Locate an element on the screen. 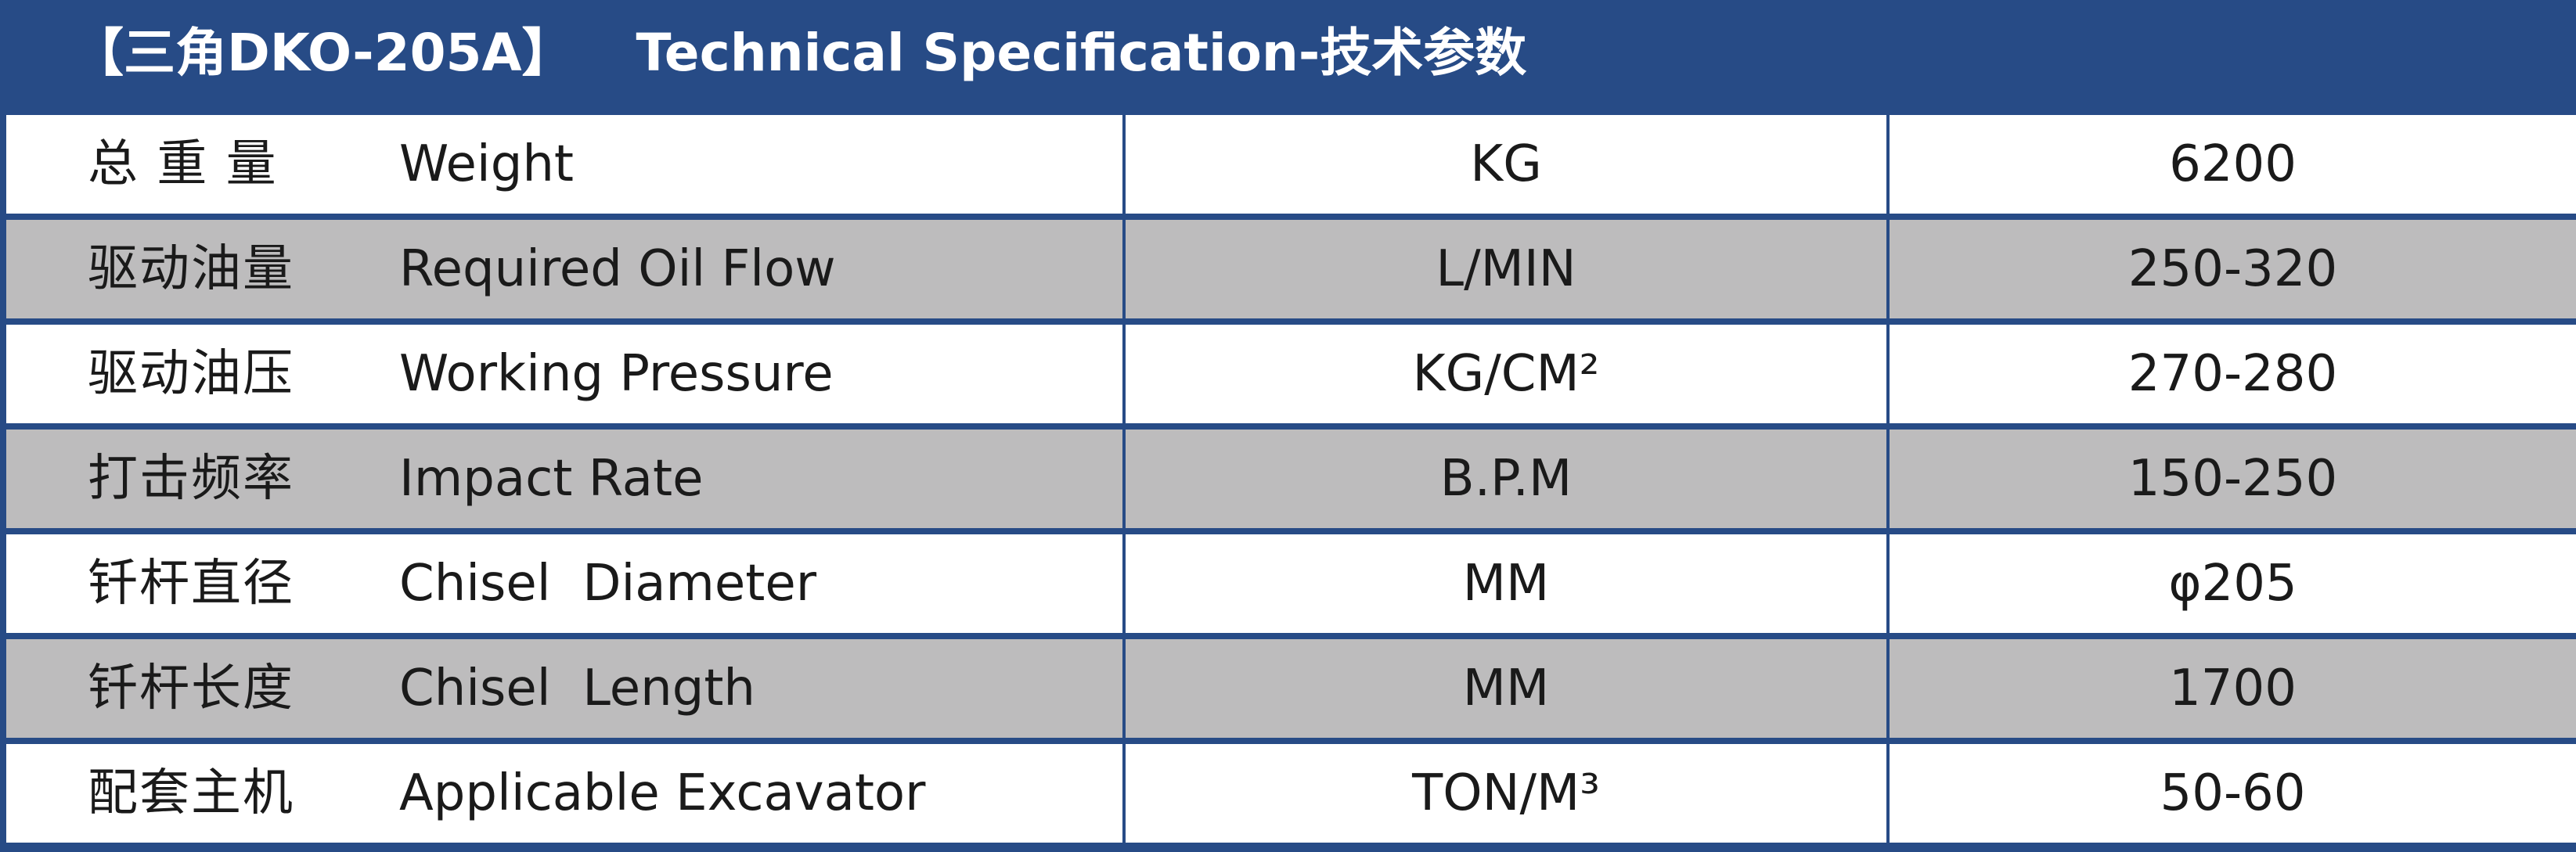 This screenshot has width=2576, height=852. parameter-en: Working Pressure is located at coordinates (616, 374).